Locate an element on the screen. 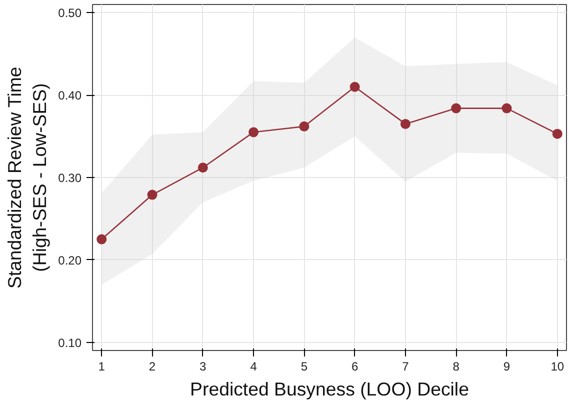  x-tick-label: 2 is located at coordinates (152, 367).